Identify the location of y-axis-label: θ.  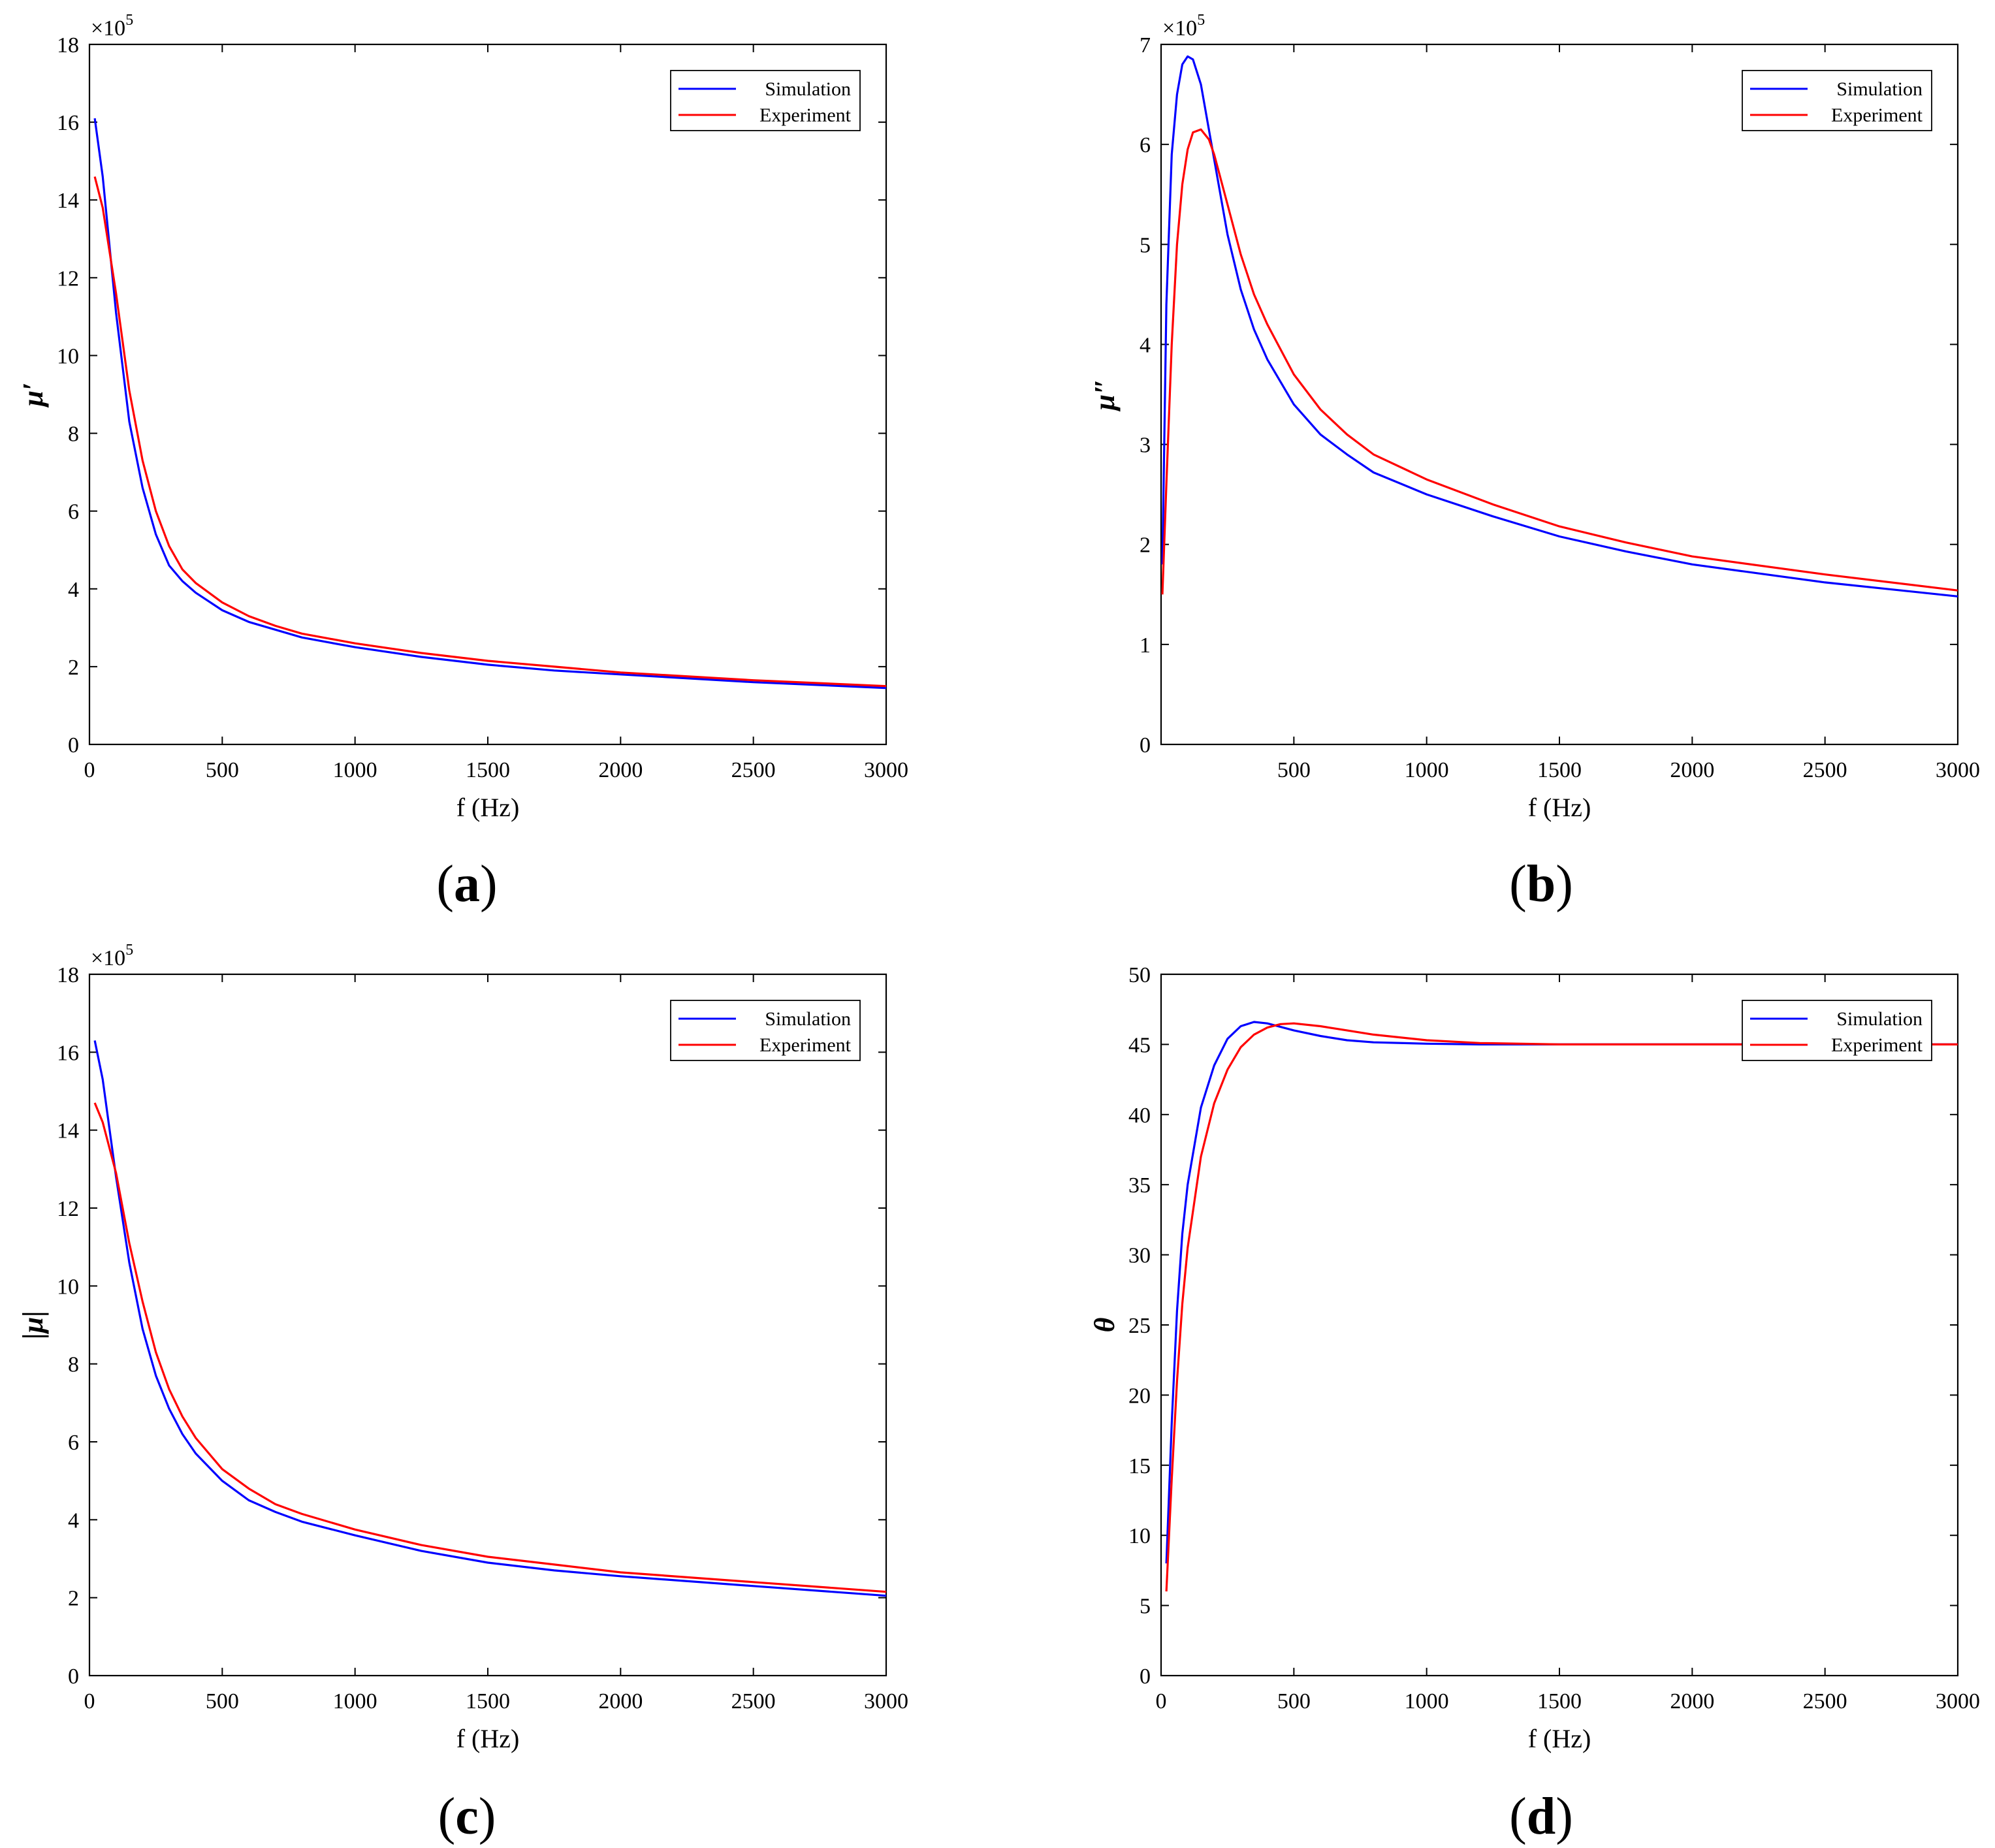
(1105, 1324).